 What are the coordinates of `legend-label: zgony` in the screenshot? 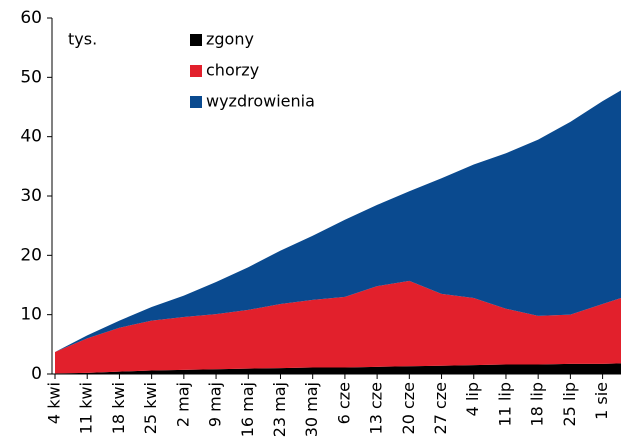 It's located at (230, 39).